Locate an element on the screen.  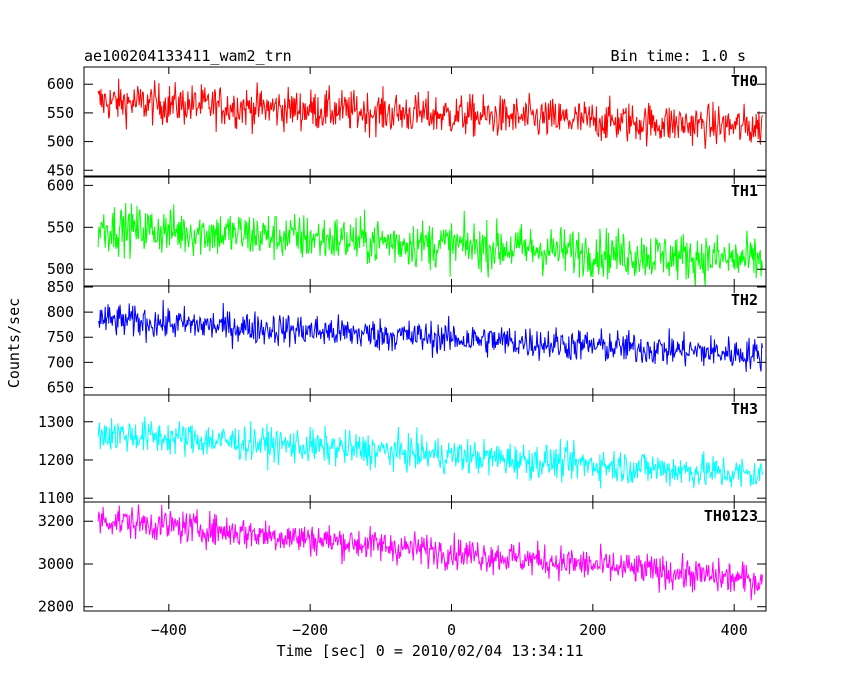
chart-title: ae100204133411_wam2_trn is located at coordinates (188, 56).